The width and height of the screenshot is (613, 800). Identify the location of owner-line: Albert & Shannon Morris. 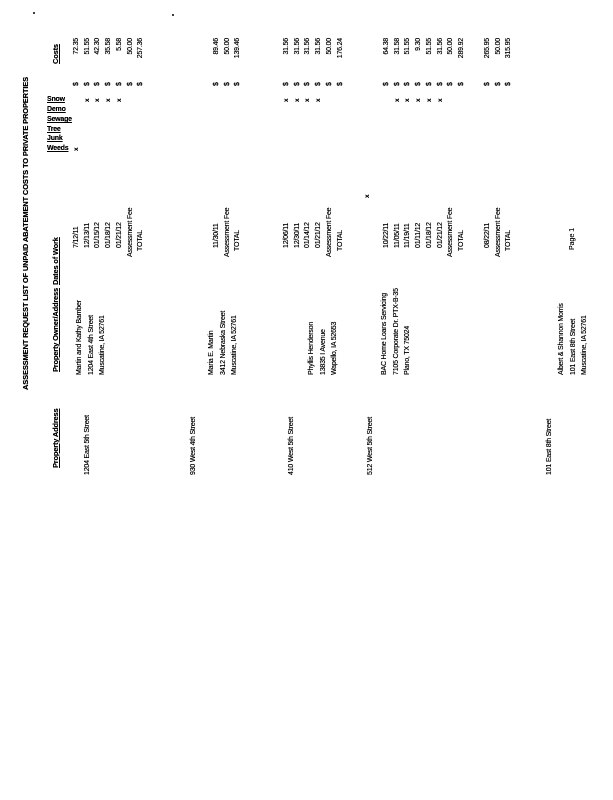
(561, 339).